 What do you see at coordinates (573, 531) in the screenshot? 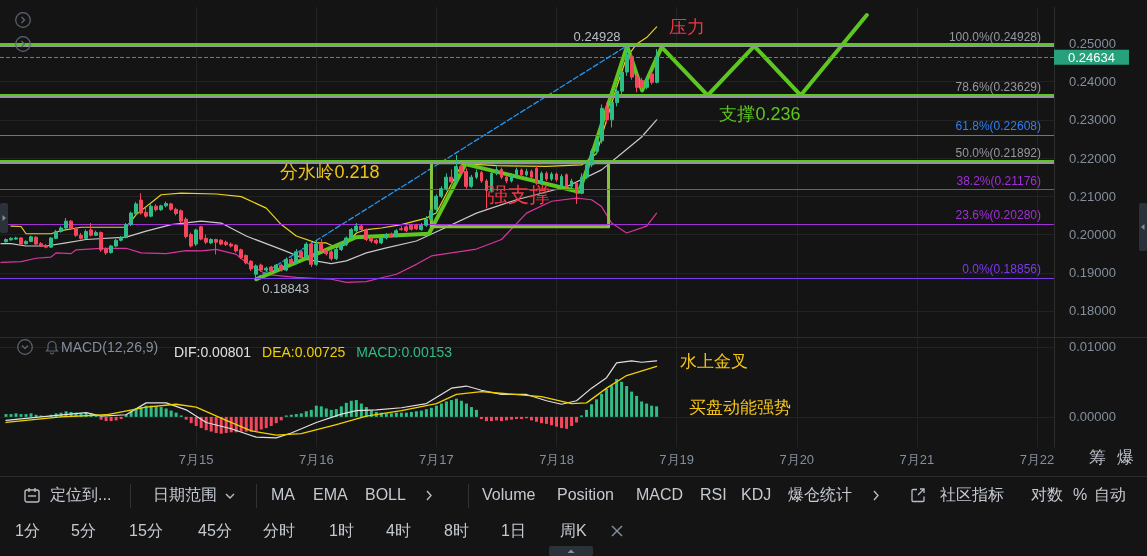
I see `text: 周K` at bounding box center [573, 531].